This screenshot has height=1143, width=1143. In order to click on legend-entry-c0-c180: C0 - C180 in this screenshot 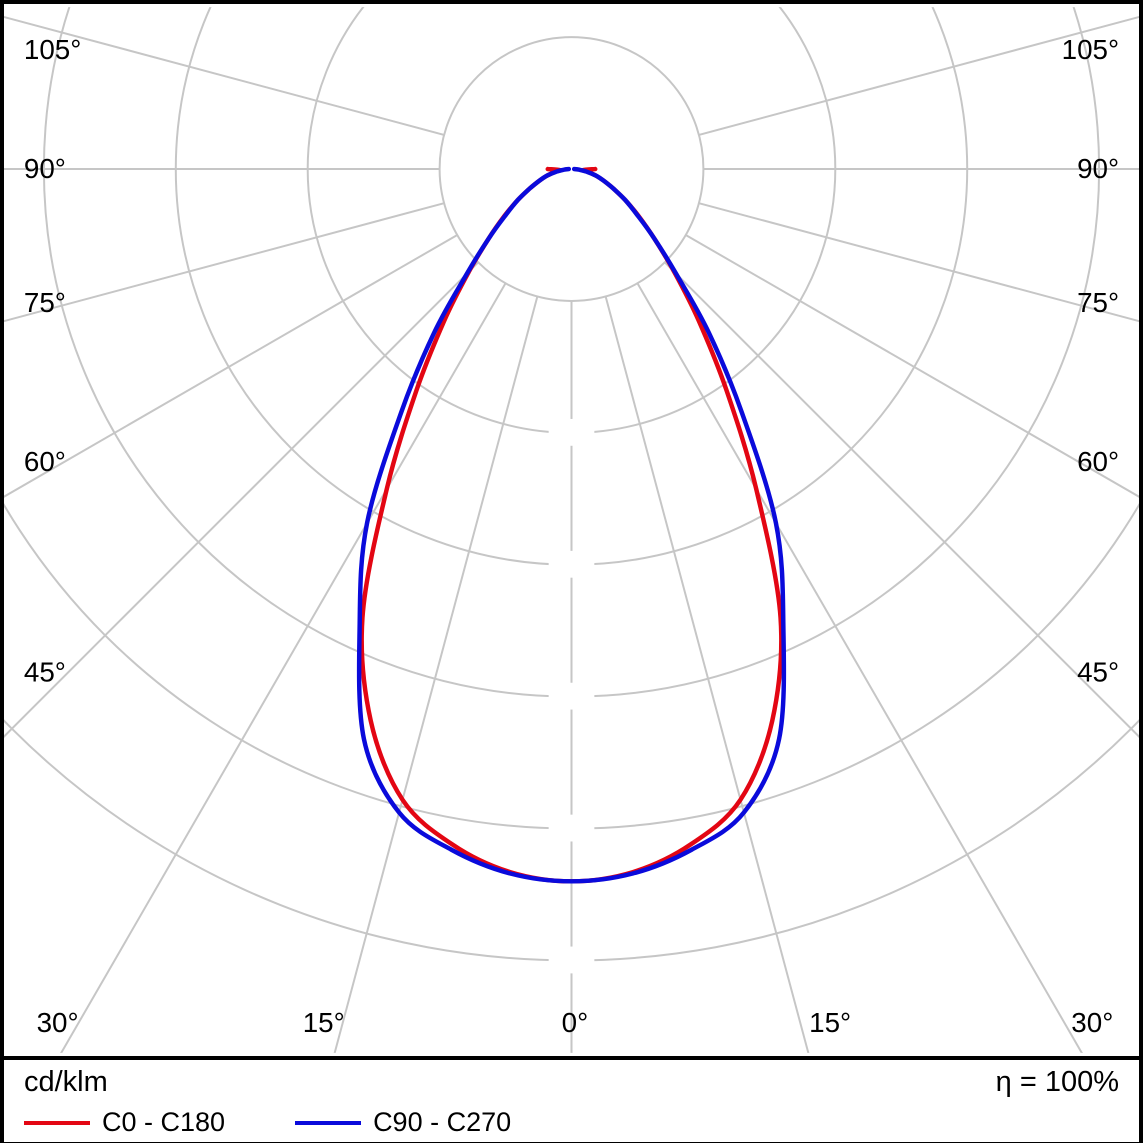, I will do `click(124, 1122)`.